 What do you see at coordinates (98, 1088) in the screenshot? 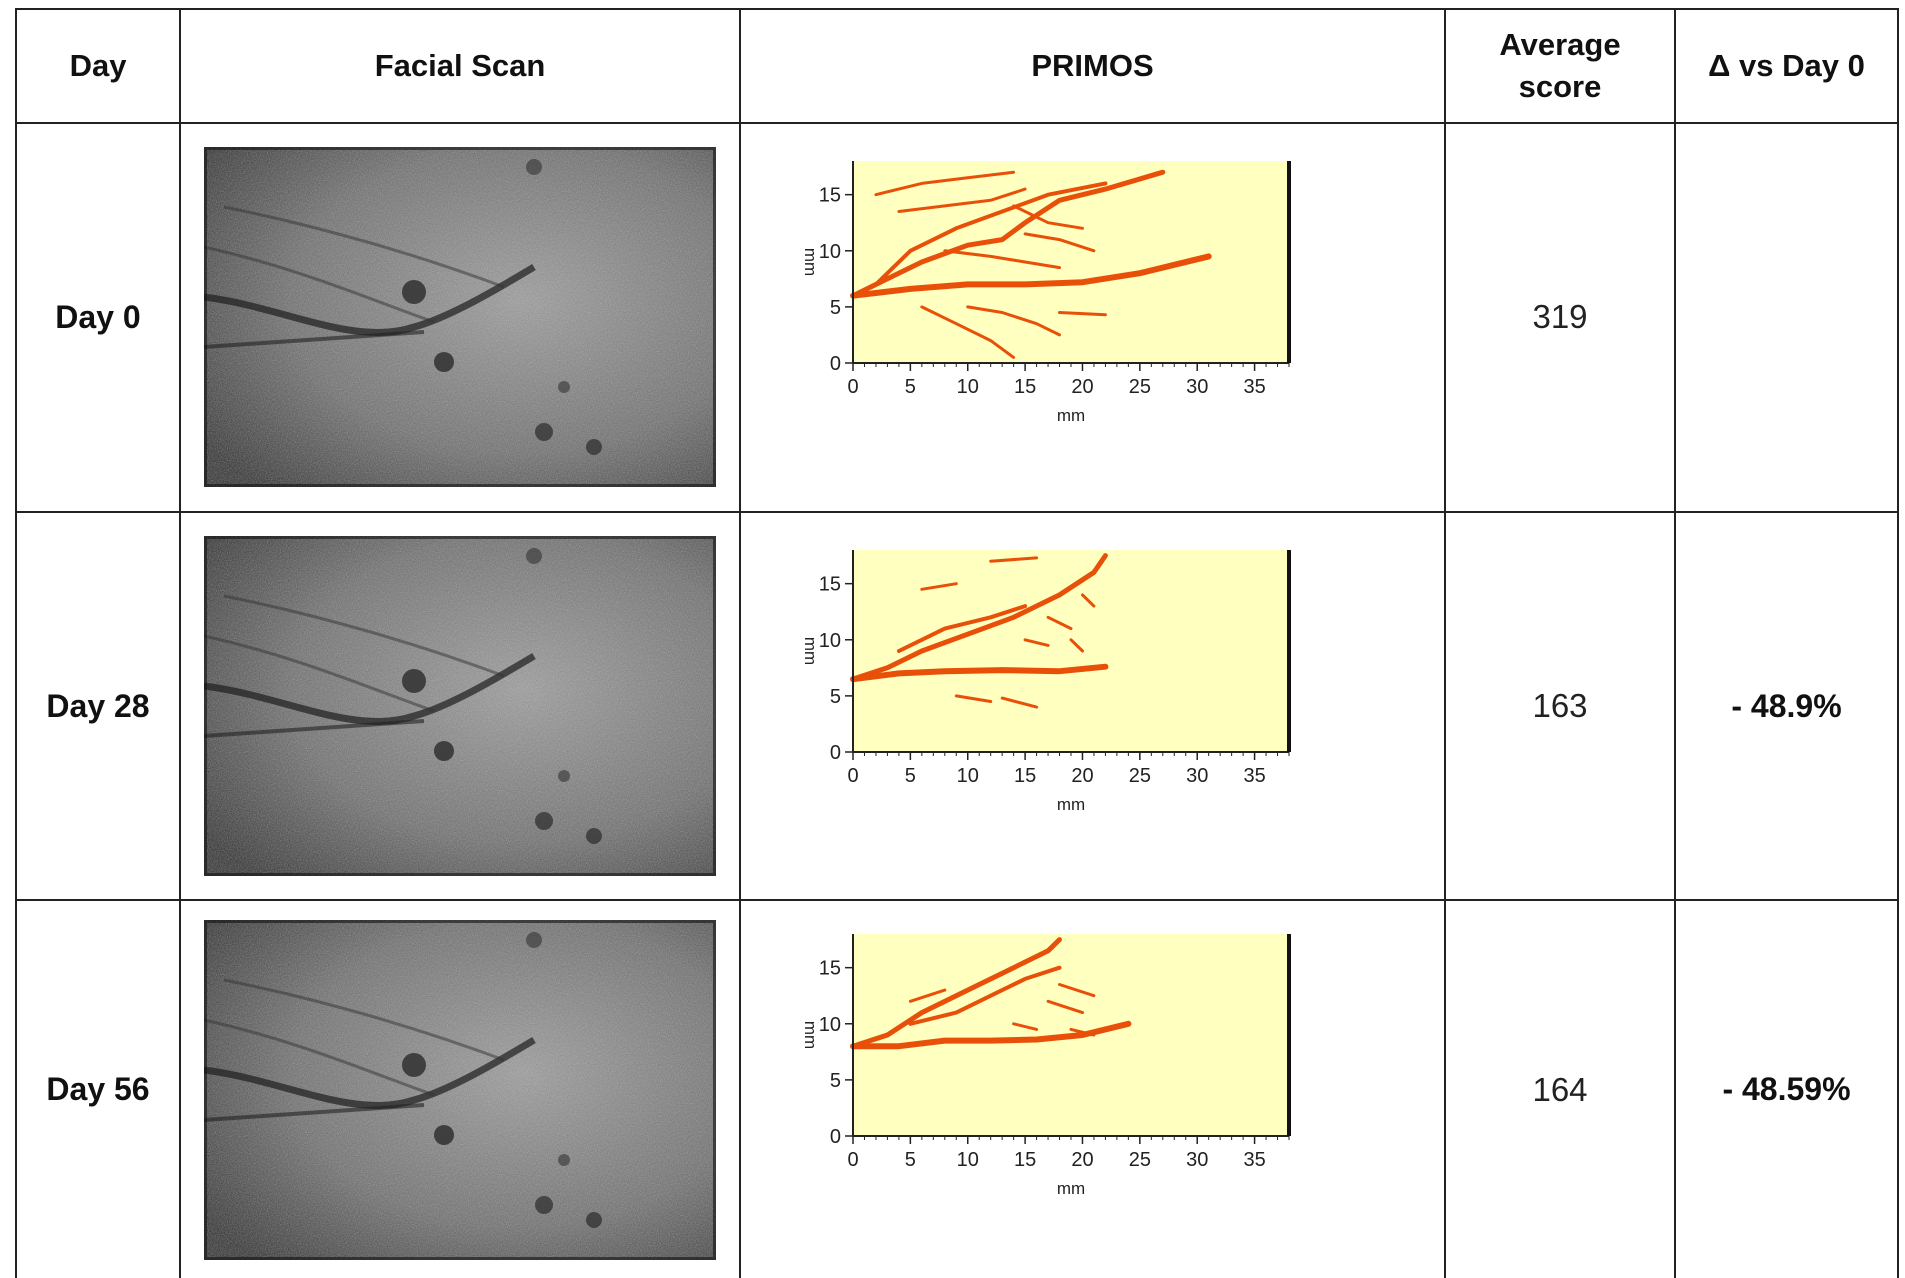
I see `day-cell: Day 56` at bounding box center [98, 1088].